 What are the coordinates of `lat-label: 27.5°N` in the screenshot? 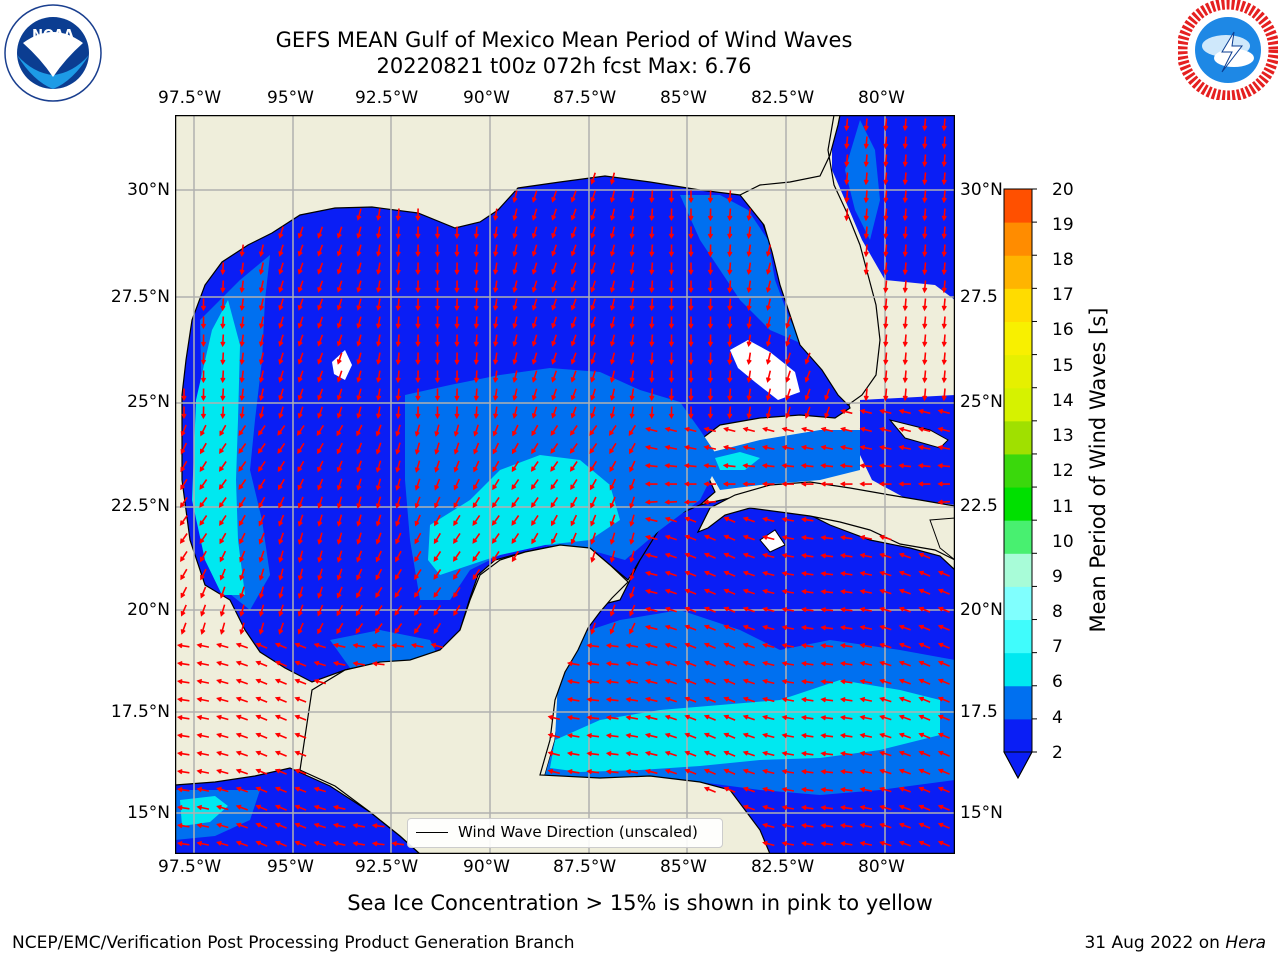 It's located at (140, 297).